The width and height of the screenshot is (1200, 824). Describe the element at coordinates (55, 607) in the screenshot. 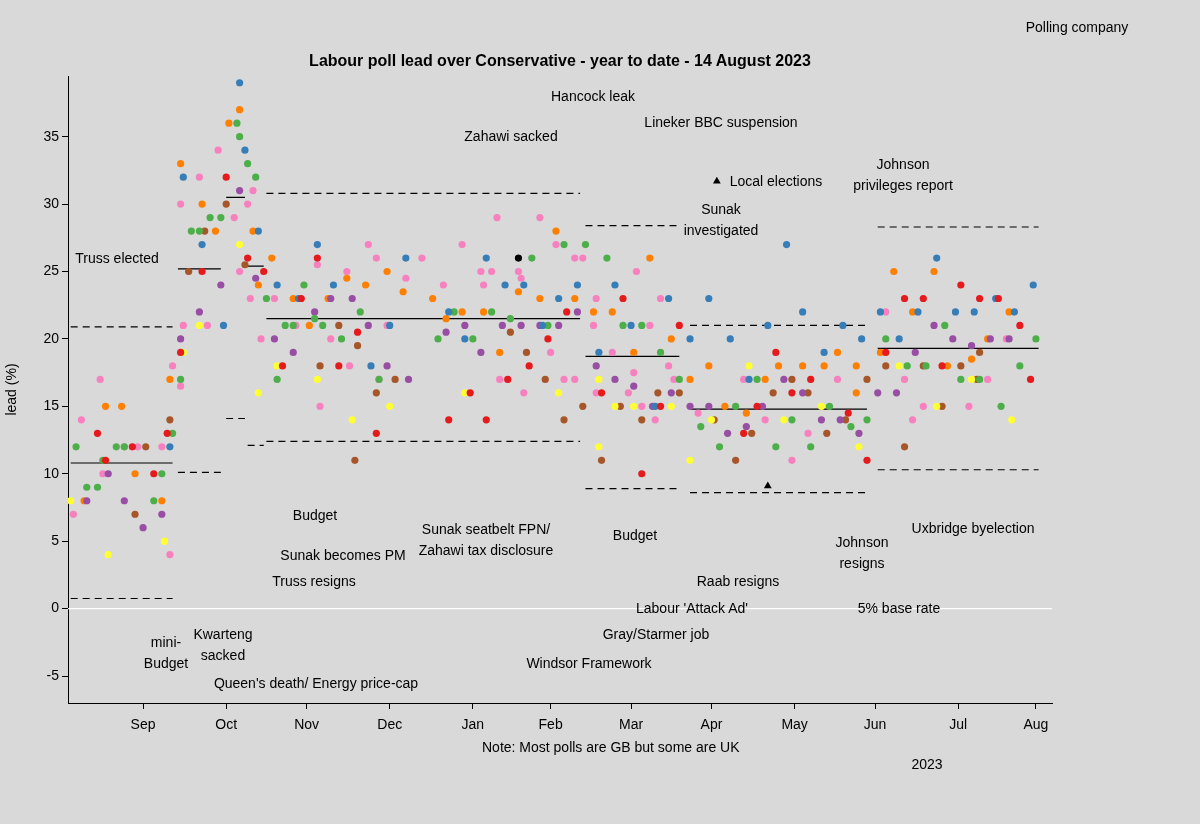

I see `y-tick-label: 0` at that location.